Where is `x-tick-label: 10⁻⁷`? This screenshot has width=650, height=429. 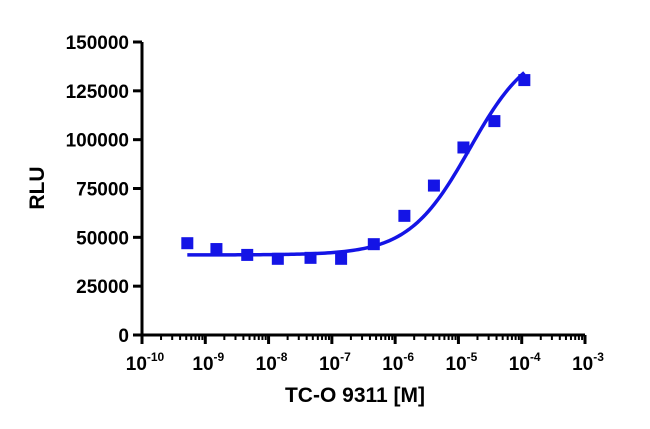
x-tick-label: 10⁻⁷ is located at coordinates (335, 362).